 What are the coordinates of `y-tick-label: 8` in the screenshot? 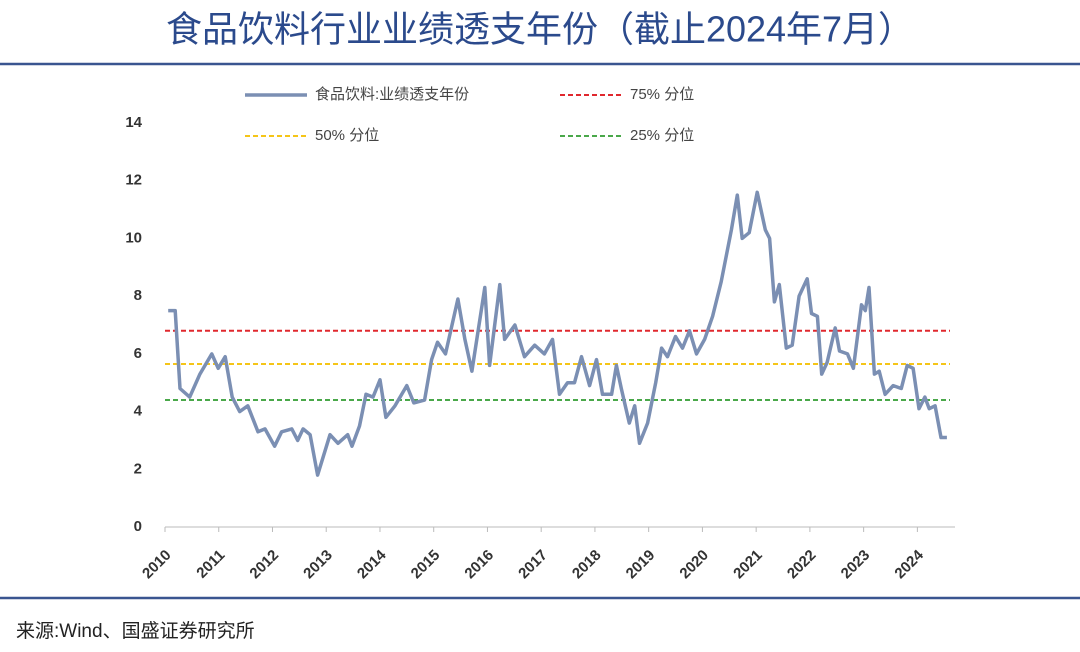 It's located at (138, 295).